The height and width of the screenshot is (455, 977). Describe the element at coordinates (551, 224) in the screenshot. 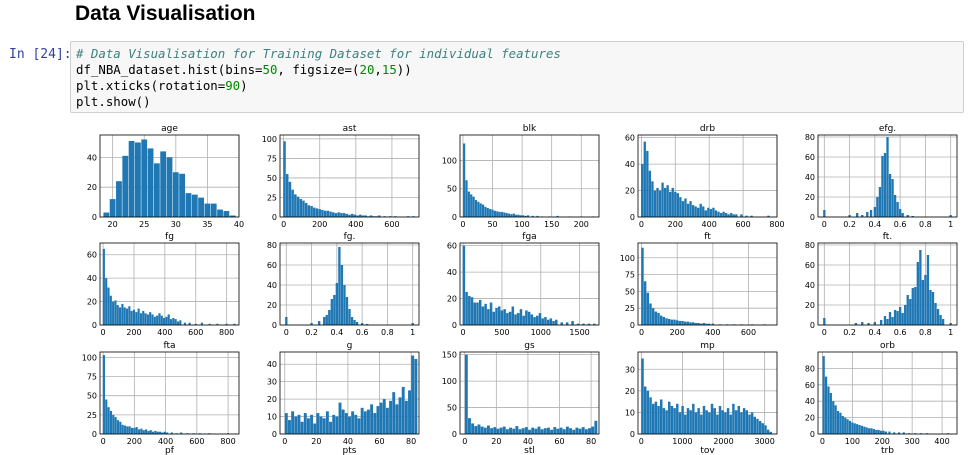

I see `x-tick-label: 150` at that location.